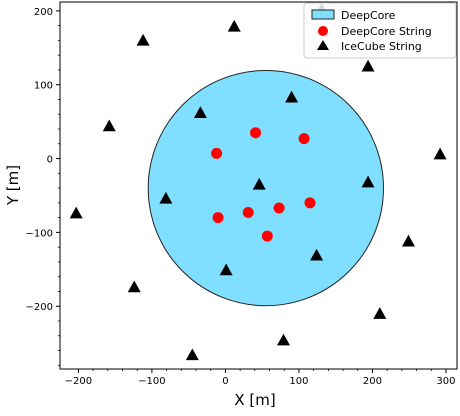 This screenshot has width=460, height=416. What do you see at coordinates (78, 381) in the screenshot?
I see `x-tick-label: −200` at bounding box center [78, 381].